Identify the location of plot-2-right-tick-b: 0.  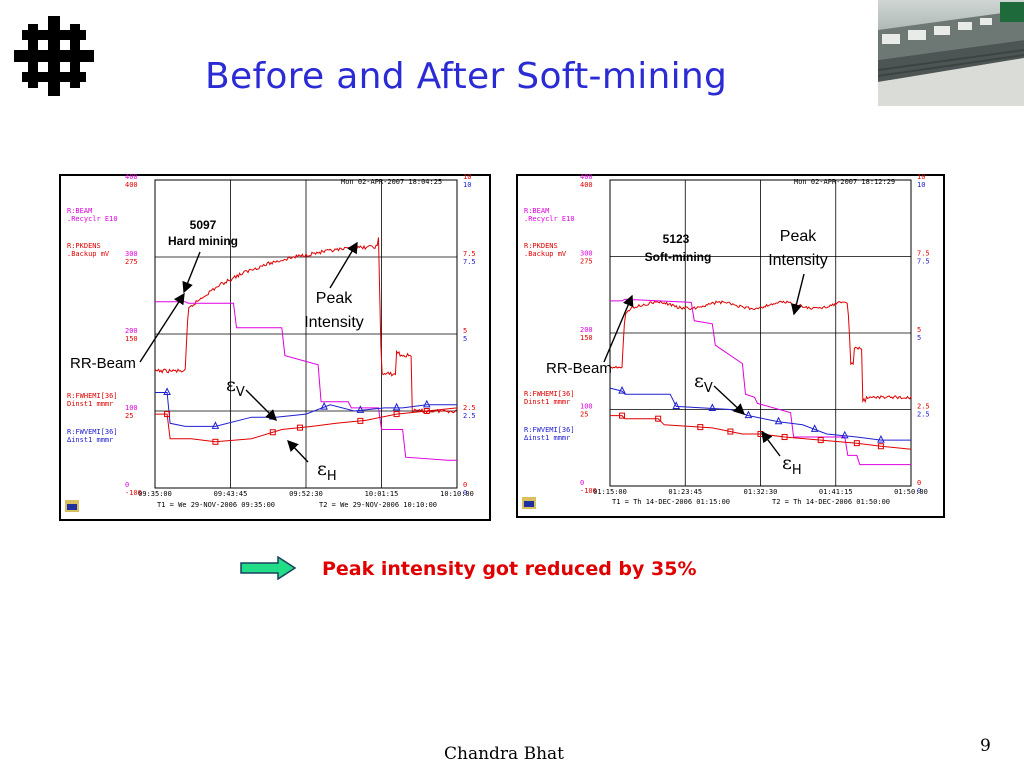
(919, 491).